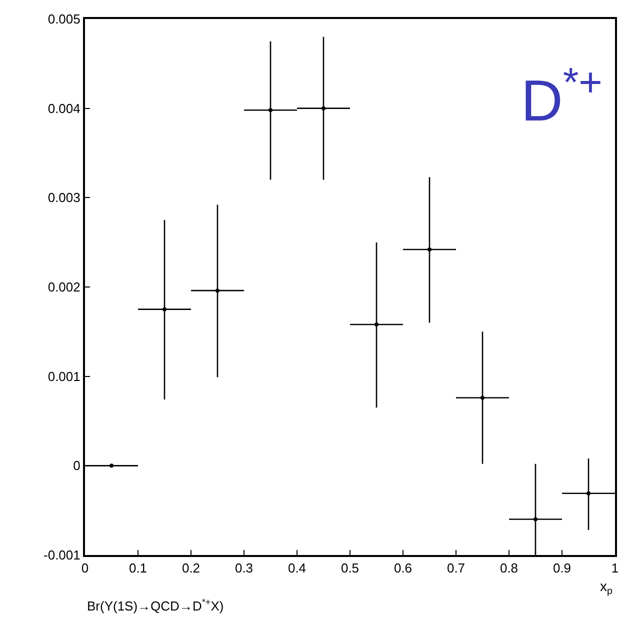 Image resolution: width=635 pixels, height=625 pixels. What do you see at coordinates (562, 568) in the screenshot?
I see `x-tick-label: 0.9` at bounding box center [562, 568].